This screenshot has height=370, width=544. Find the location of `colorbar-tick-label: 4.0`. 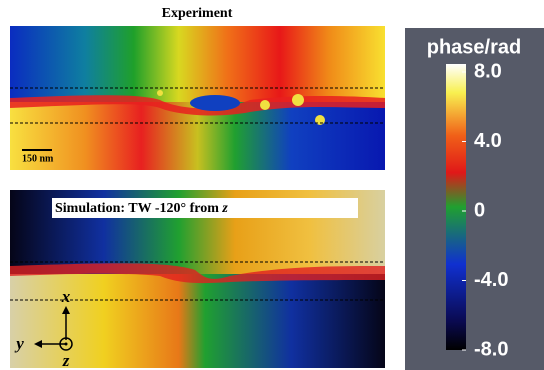

colorbar-tick-label: 4.0 is located at coordinates (488, 141).